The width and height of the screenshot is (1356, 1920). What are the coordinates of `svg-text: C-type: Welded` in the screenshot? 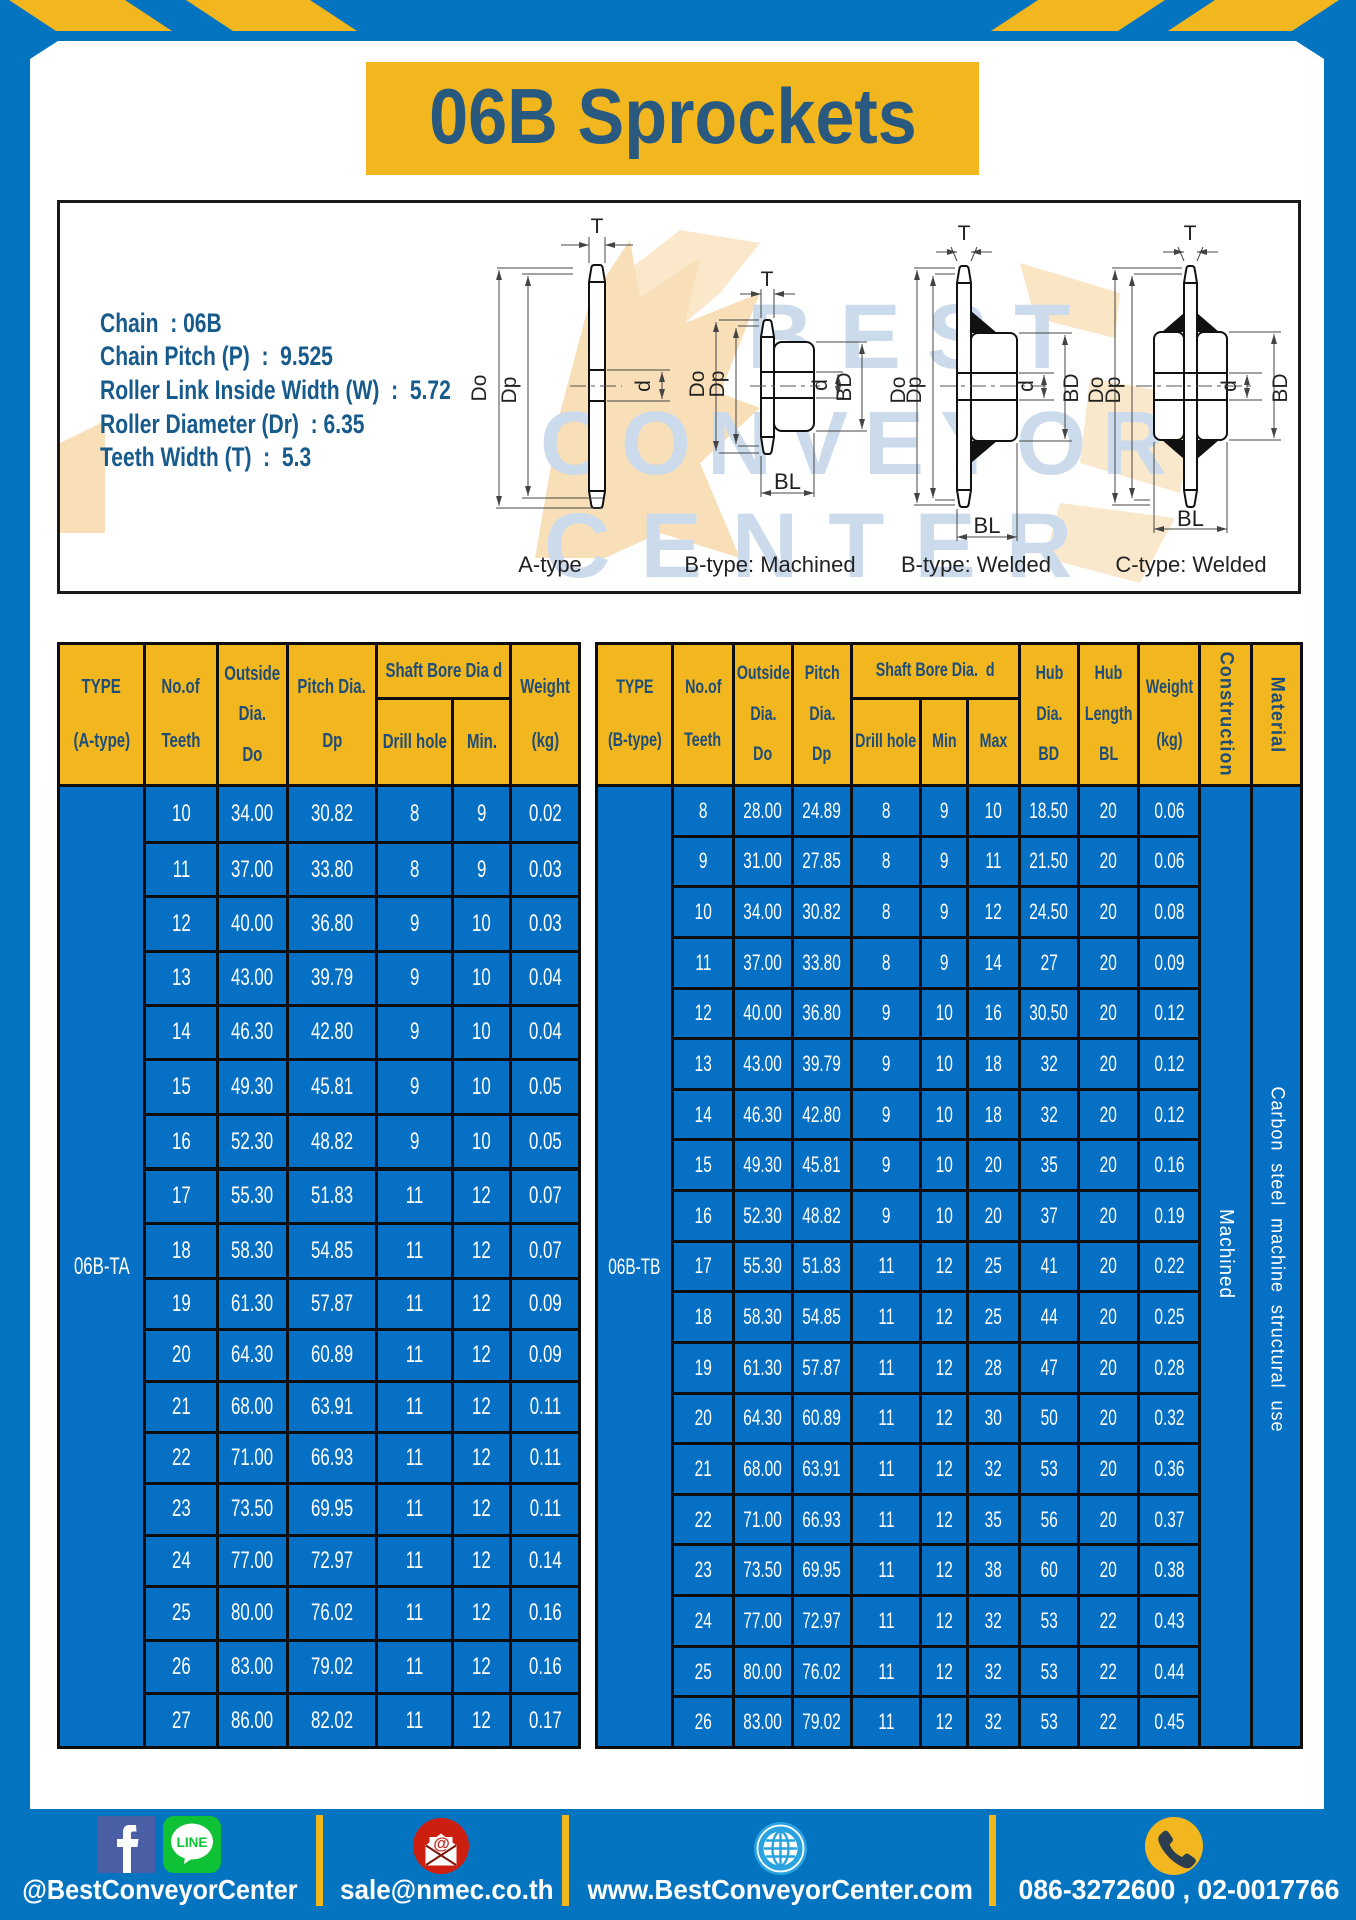 It's located at (1190, 564).